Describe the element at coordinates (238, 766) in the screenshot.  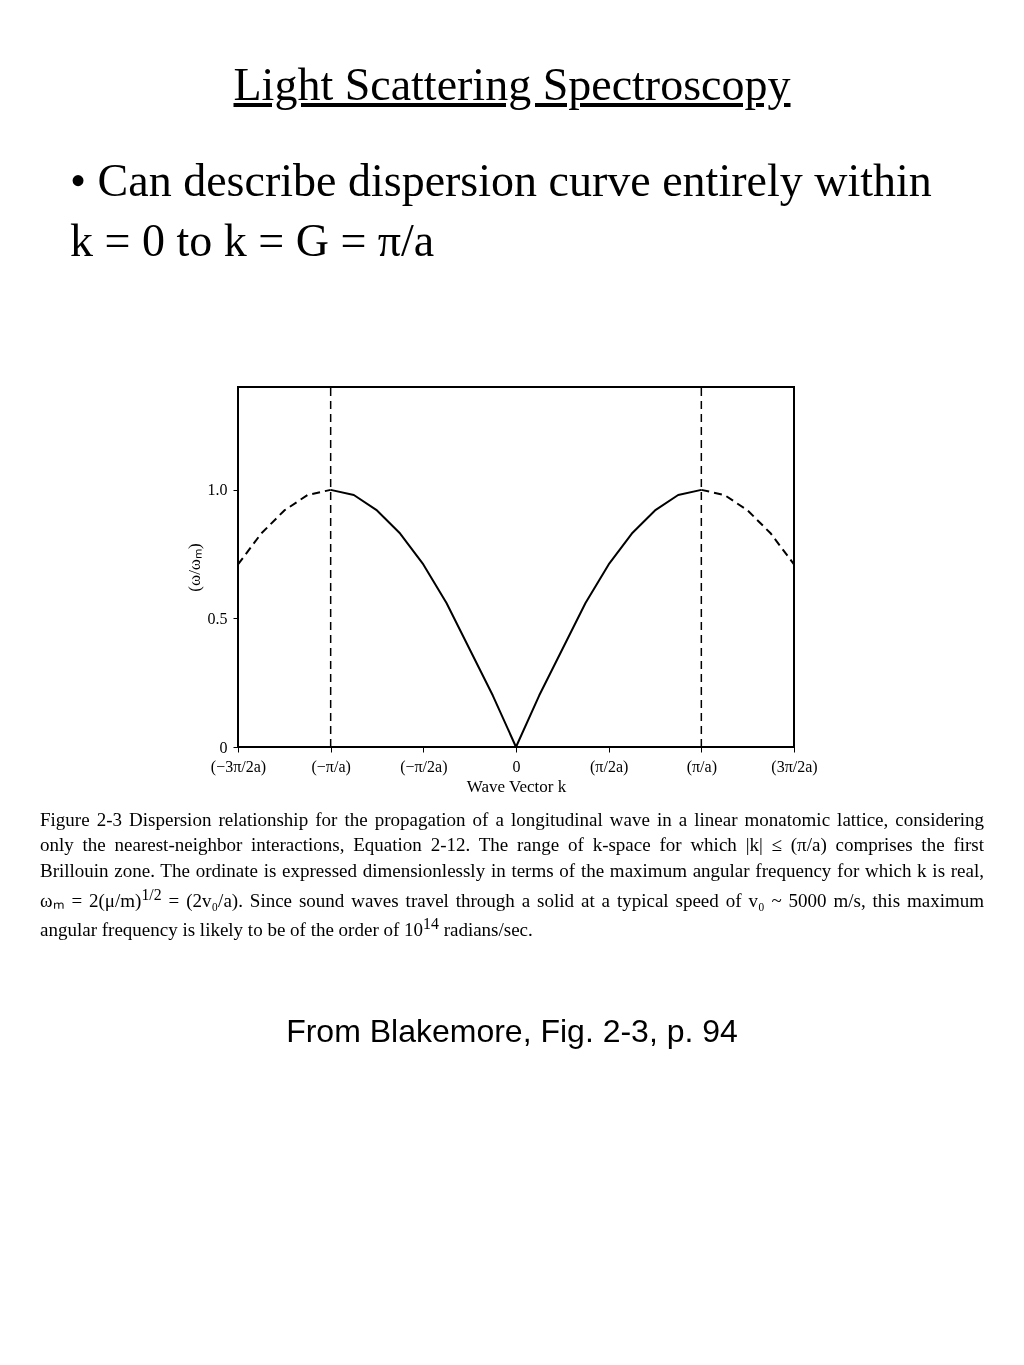
I see `x-tick-label: (−3π/2a)` at that location.